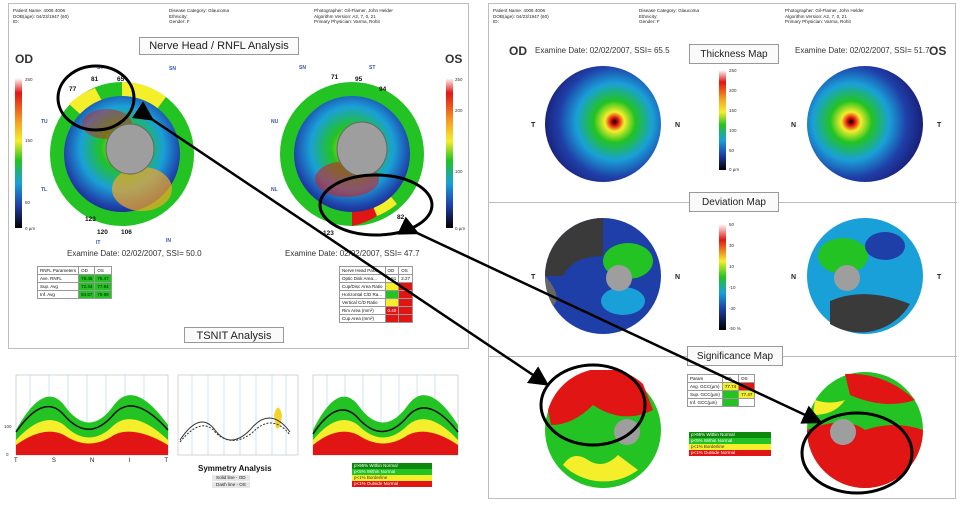 This screenshot has height=508, width=961. I want to click on tsnit-ytick: 100, so click(8, 426).